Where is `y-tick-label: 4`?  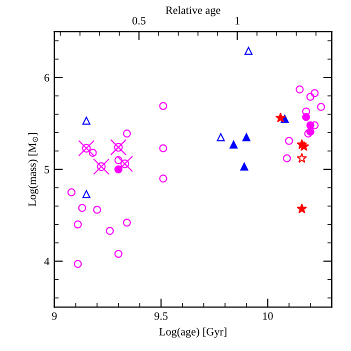
y-tick-label: 4 is located at coordinates (47, 262).